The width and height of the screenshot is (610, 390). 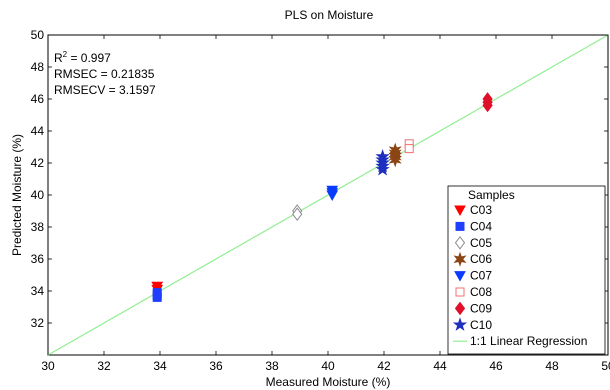 I want to click on rmsecv-text: RMSECV = 3.1597, so click(x=105, y=90).